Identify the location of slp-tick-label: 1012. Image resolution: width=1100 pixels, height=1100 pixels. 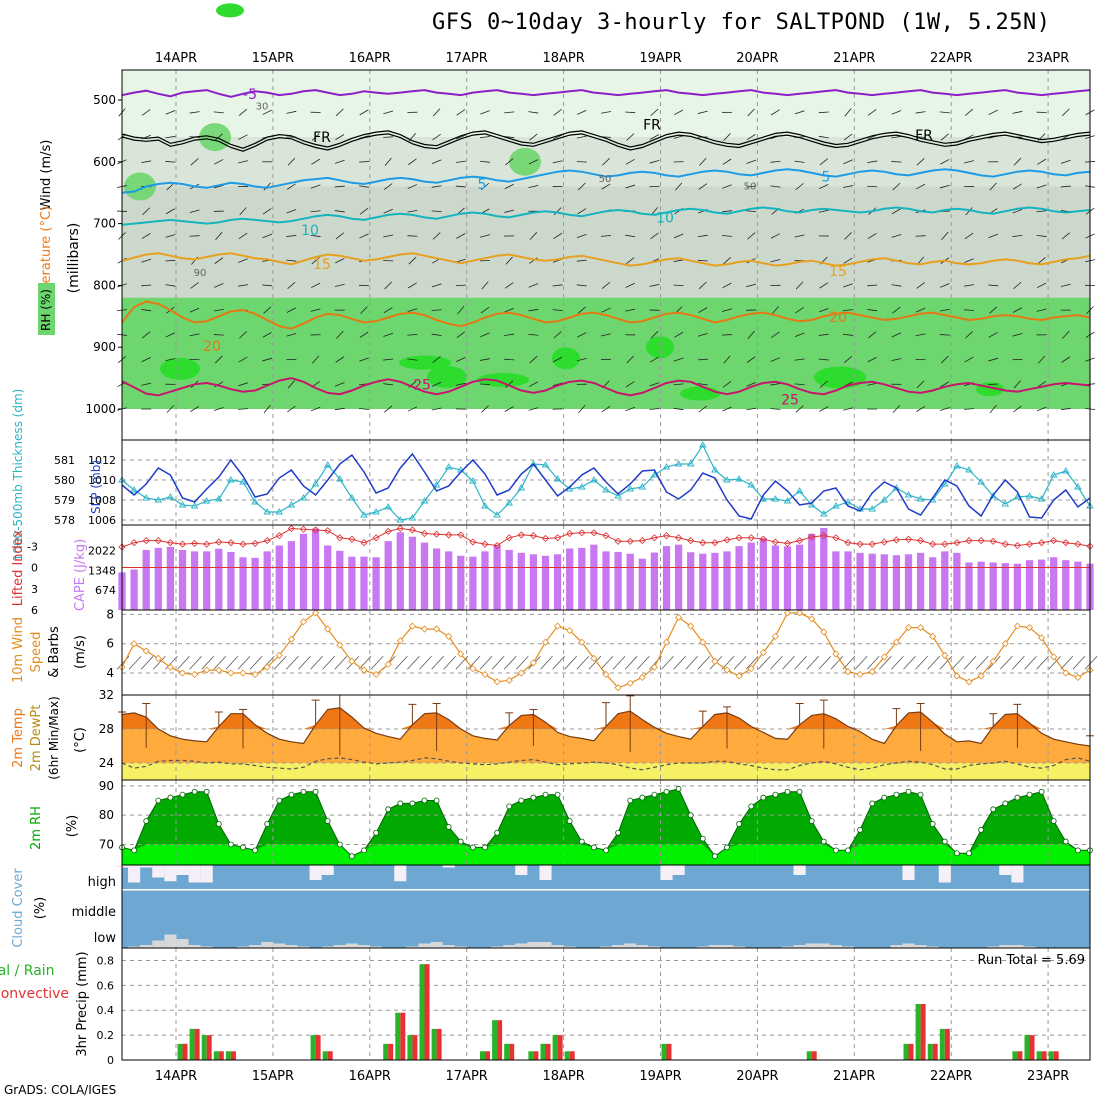
(102, 460).